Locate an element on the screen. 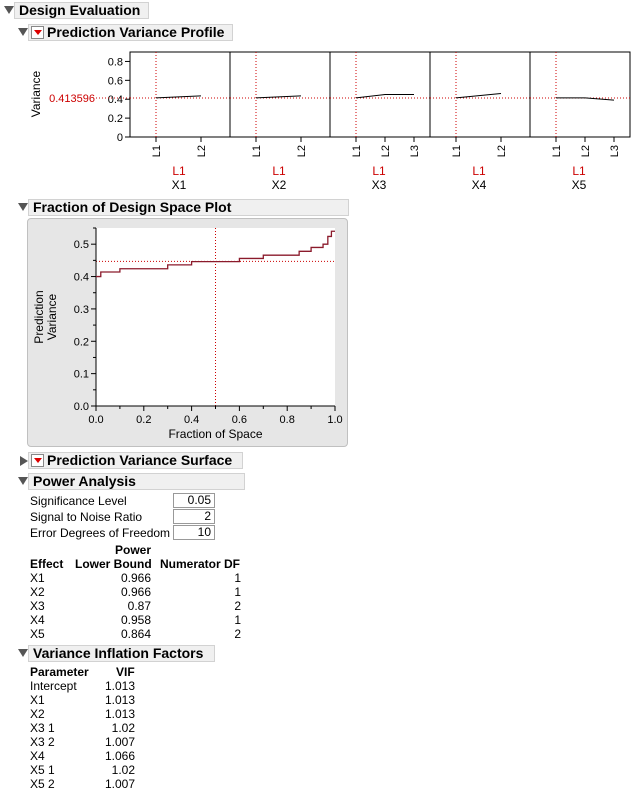  fds-x-tick-label: 0.2 is located at coordinates (143, 420).